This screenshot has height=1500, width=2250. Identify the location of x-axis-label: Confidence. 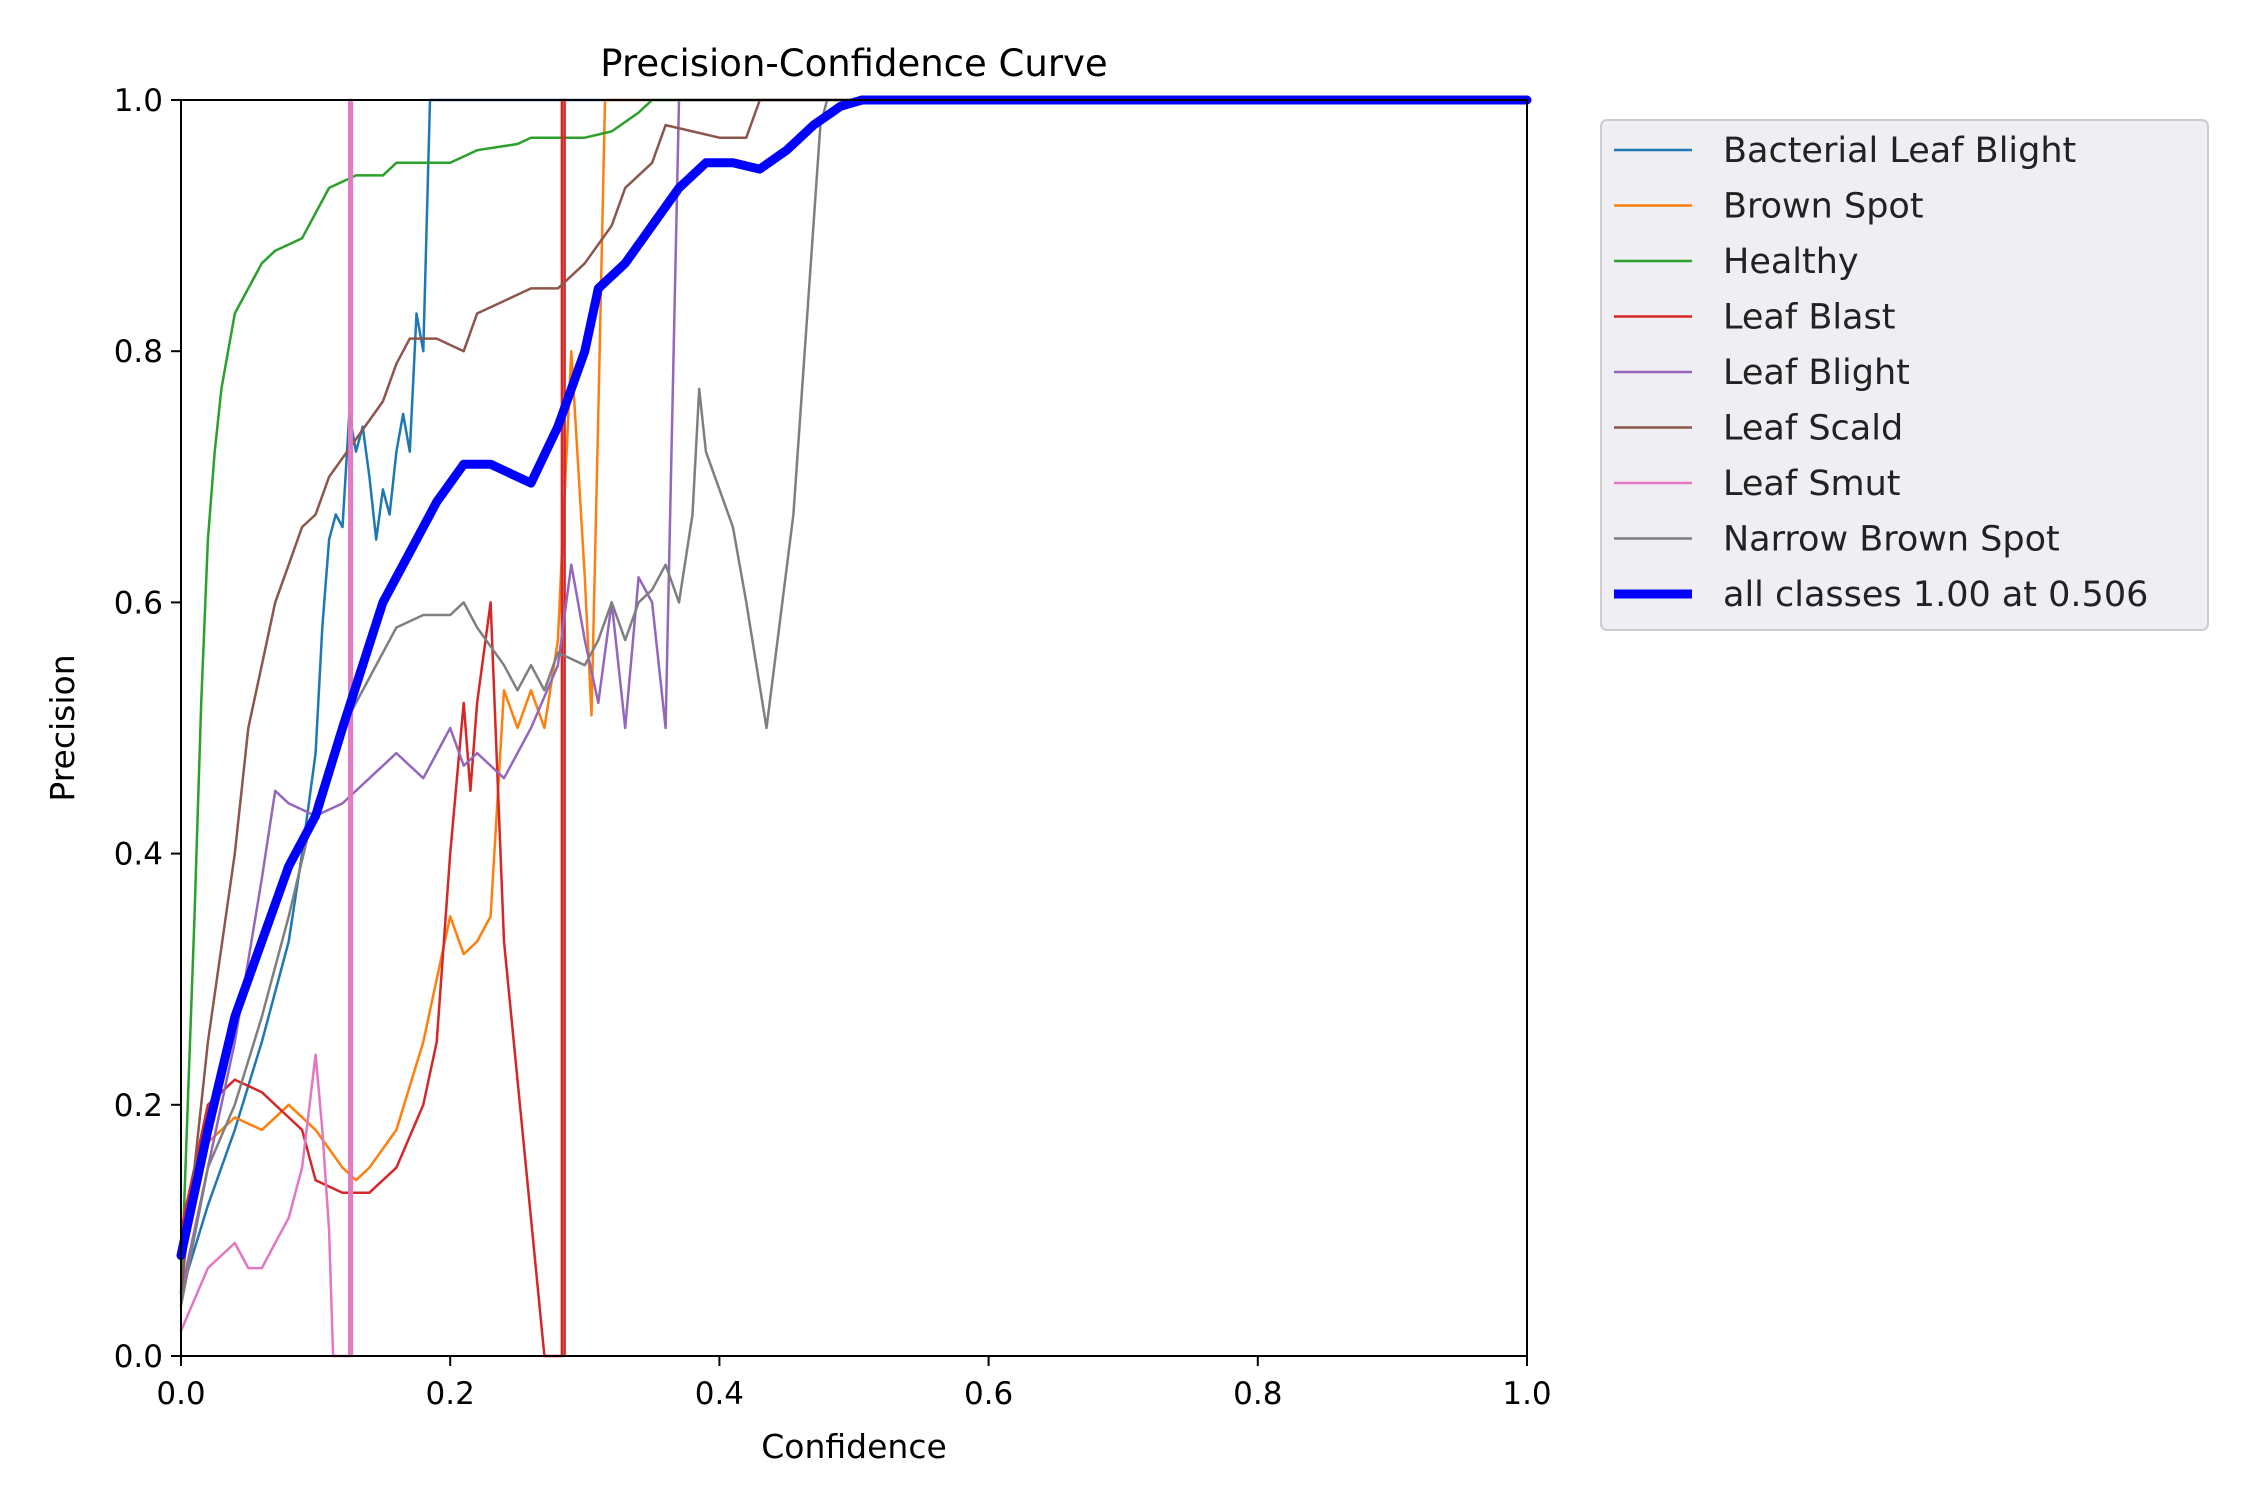
(854, 1446).